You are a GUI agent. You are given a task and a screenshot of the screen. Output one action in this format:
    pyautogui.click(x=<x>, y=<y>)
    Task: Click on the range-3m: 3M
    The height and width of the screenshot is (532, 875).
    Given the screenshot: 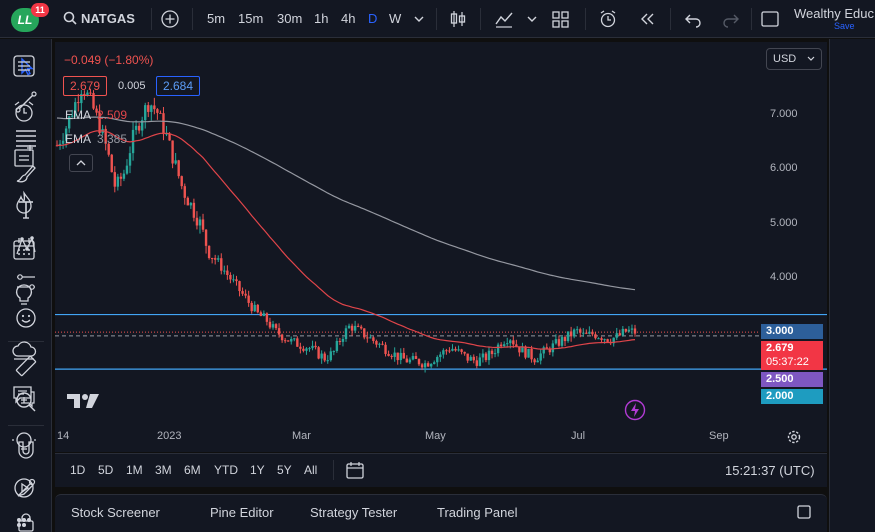 What is the action you would take?
    pyautogui.click(x=163, y=470)
    